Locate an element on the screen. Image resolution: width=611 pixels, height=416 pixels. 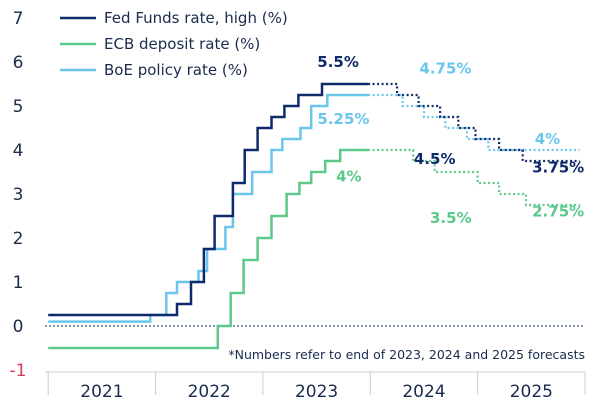
data-label: 5.5% is located at coordinates (338, 62).